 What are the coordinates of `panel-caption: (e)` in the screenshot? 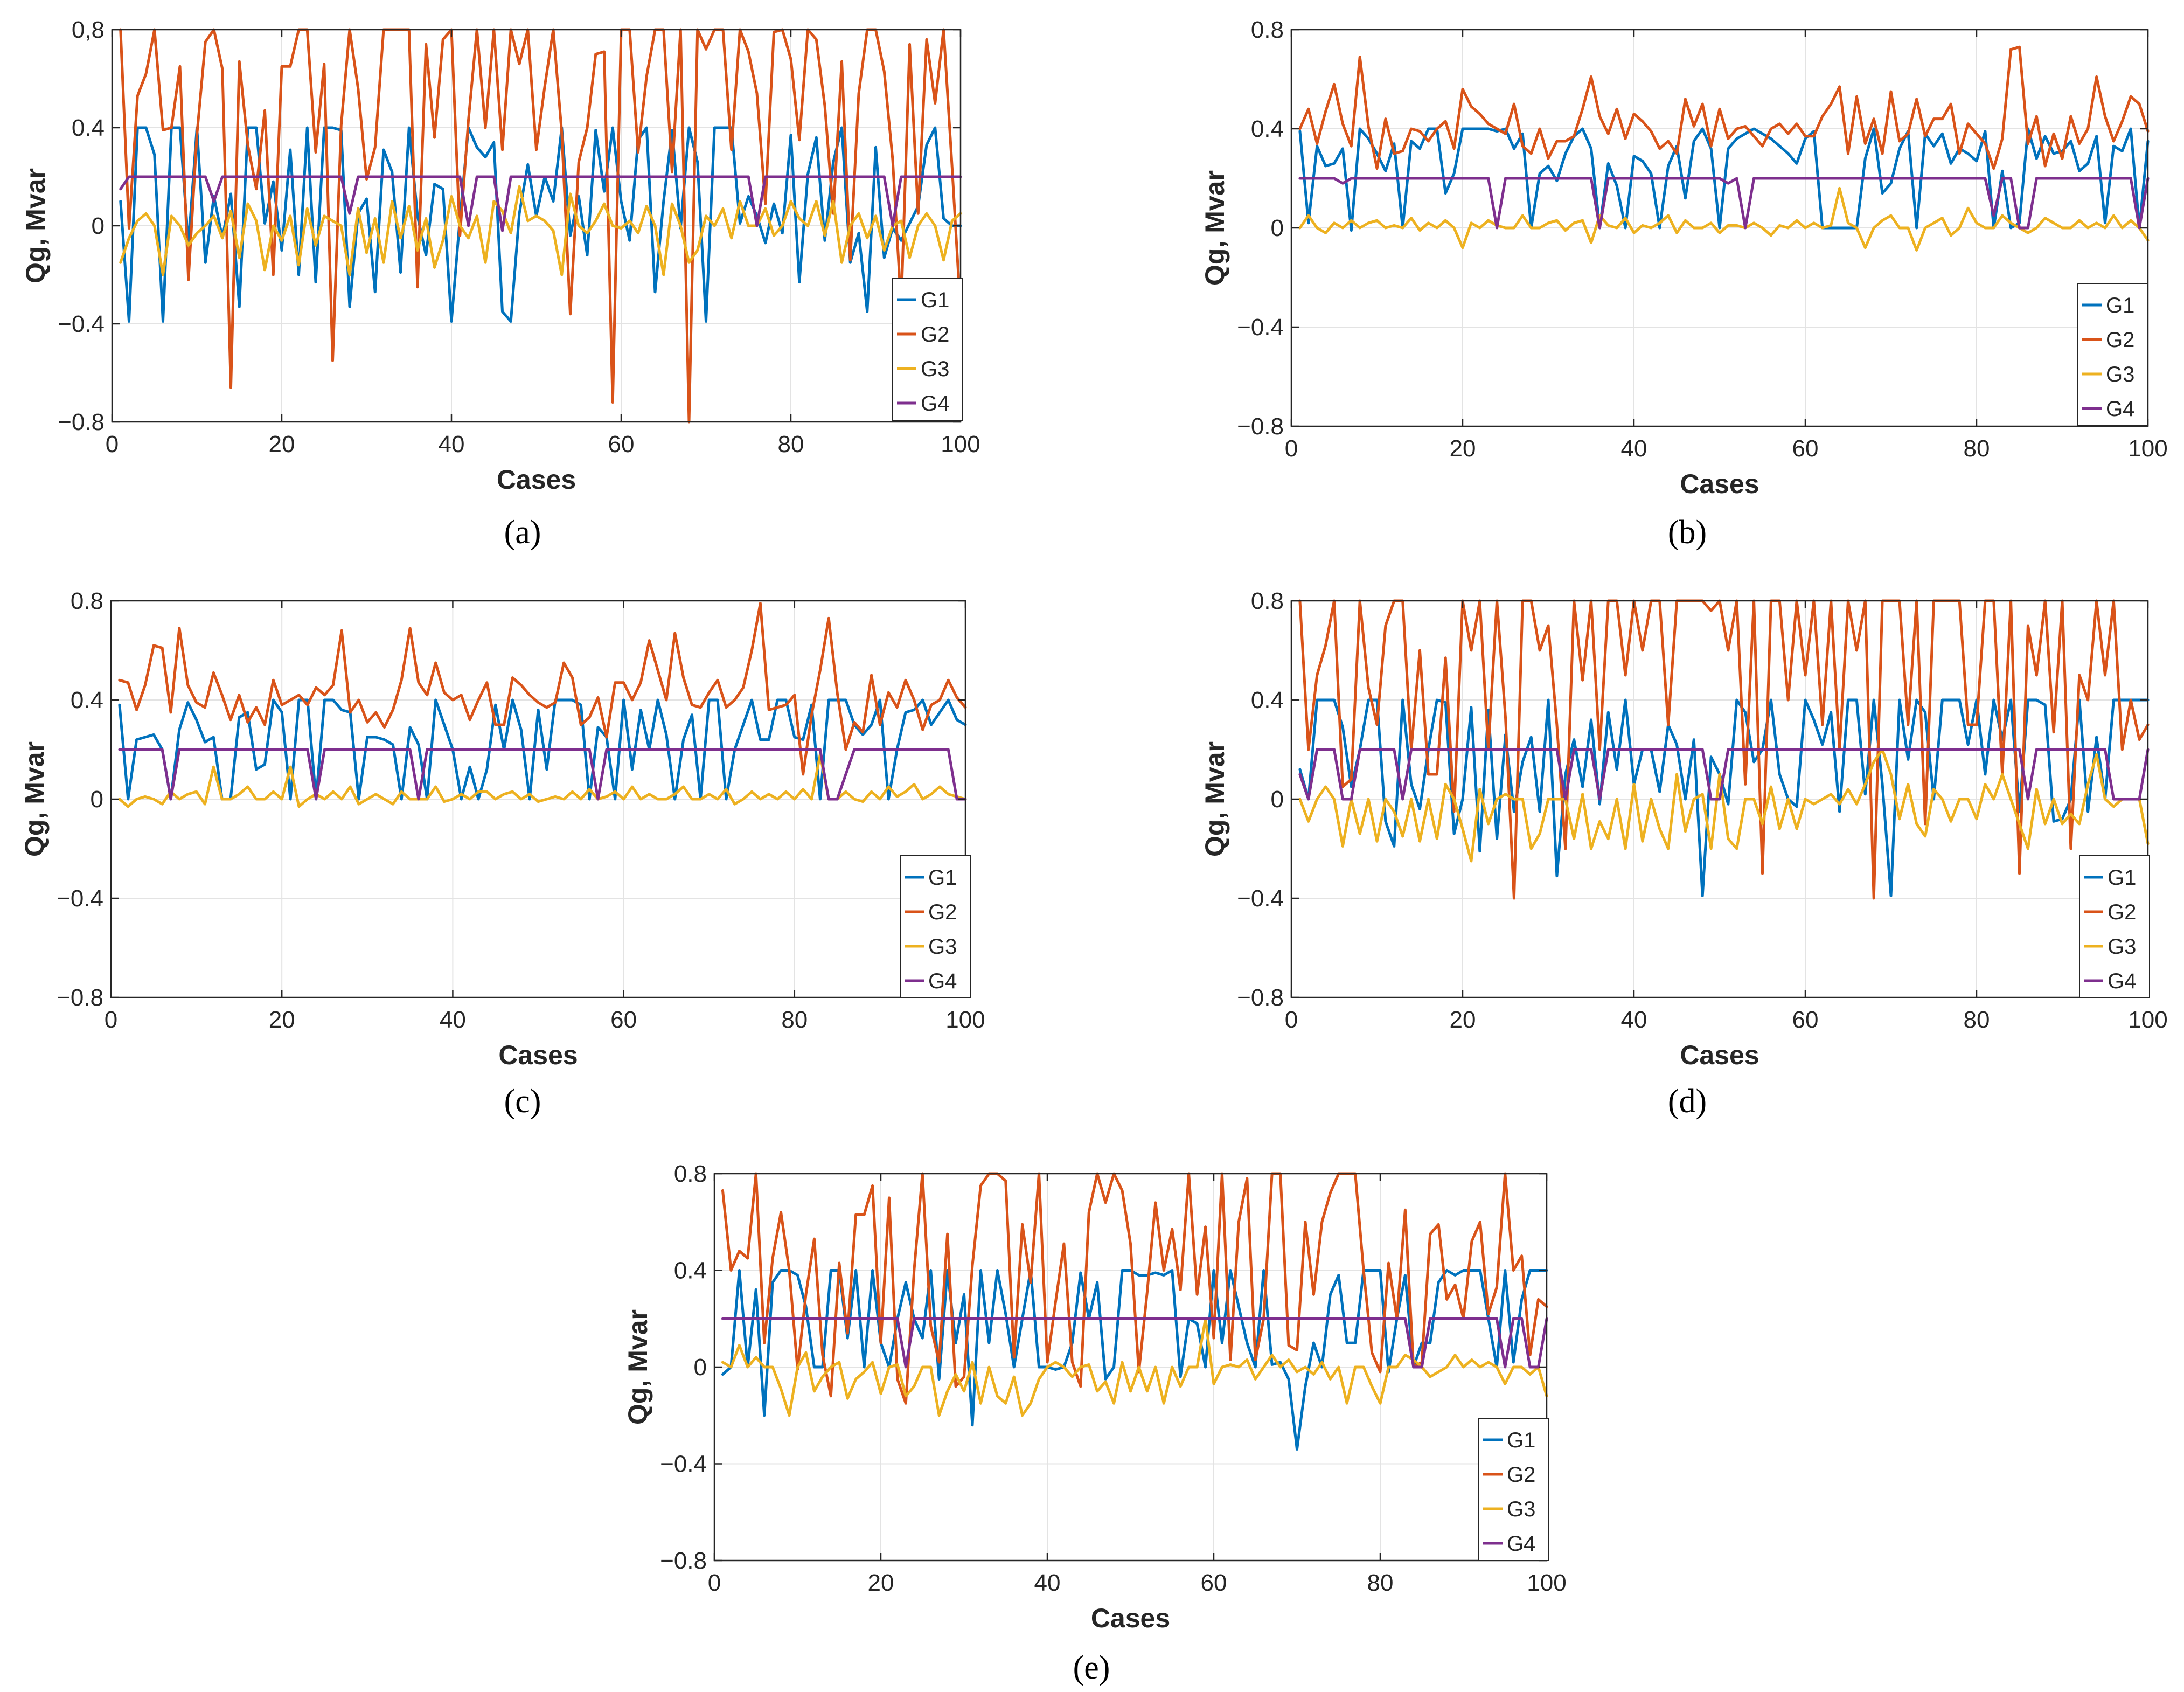 It's located at (1091, 1667).